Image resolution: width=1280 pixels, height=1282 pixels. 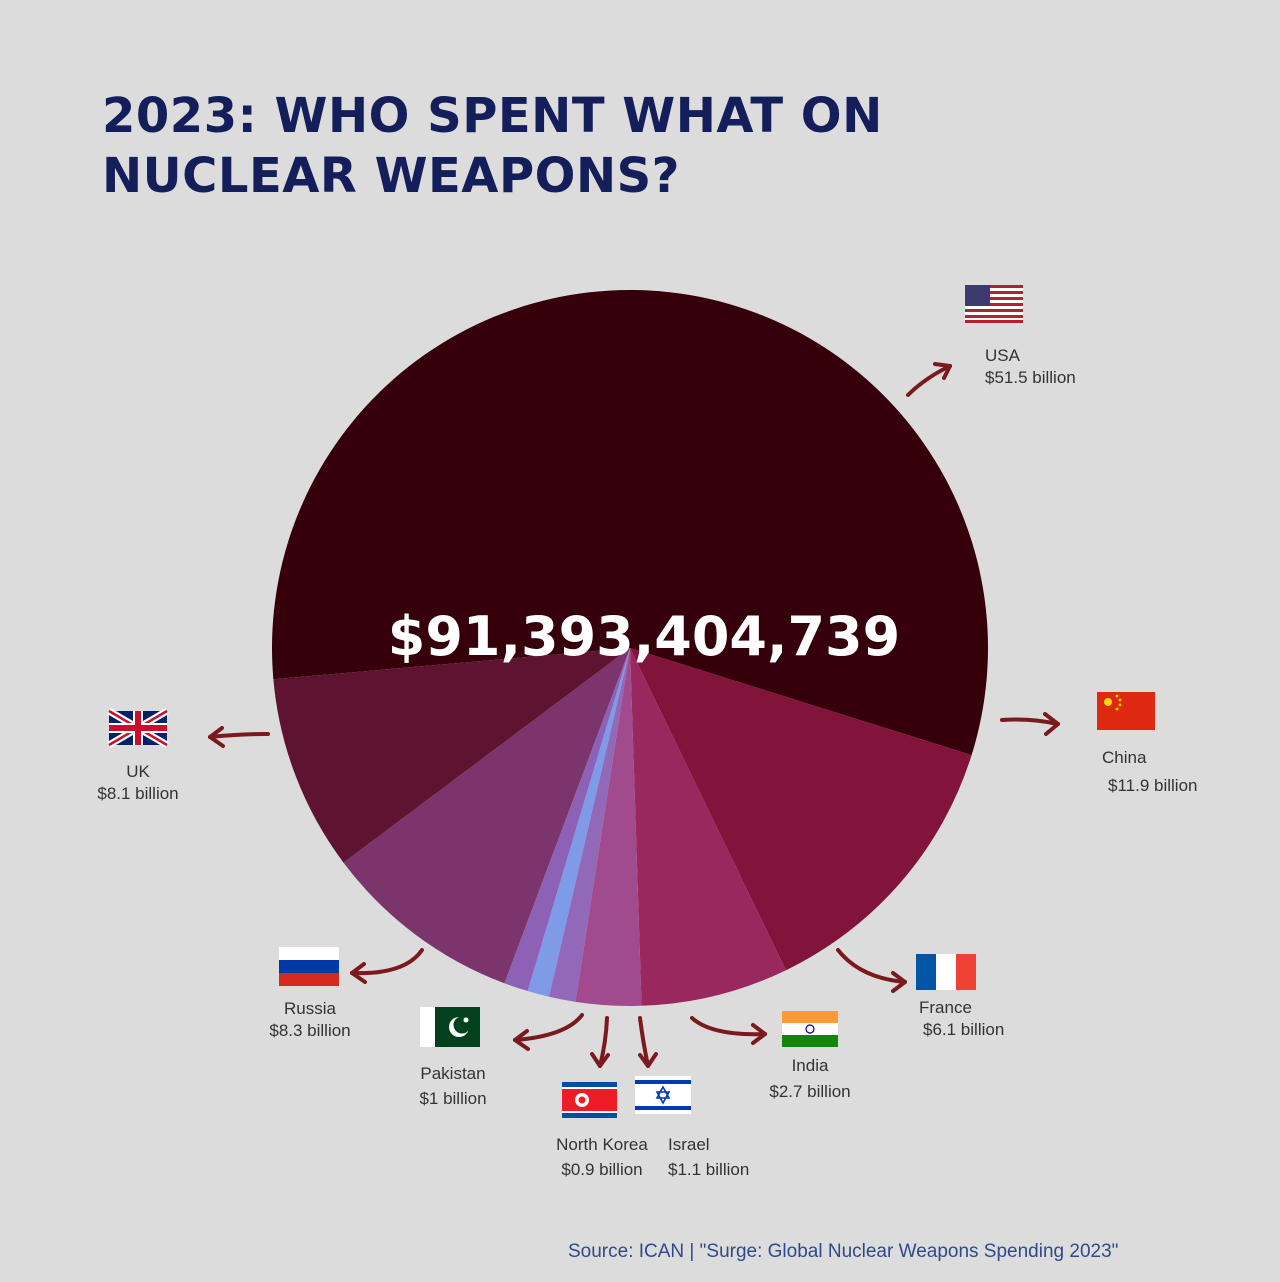 I want to click on india-flag-icon, so click(x=810, y=1029).